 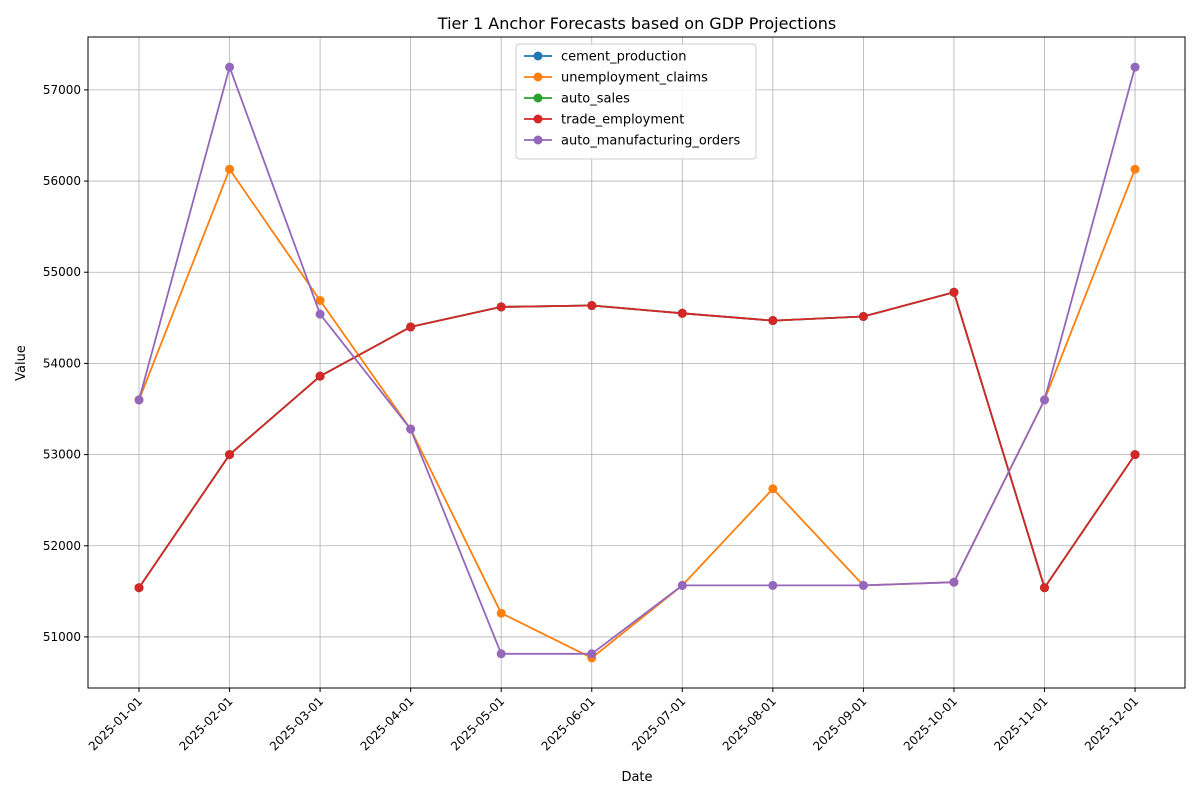 What do you see at coordinates (595, 99) in the screenshot?
I see `legend-label: auto_sales` at bounding box center [595, 99].